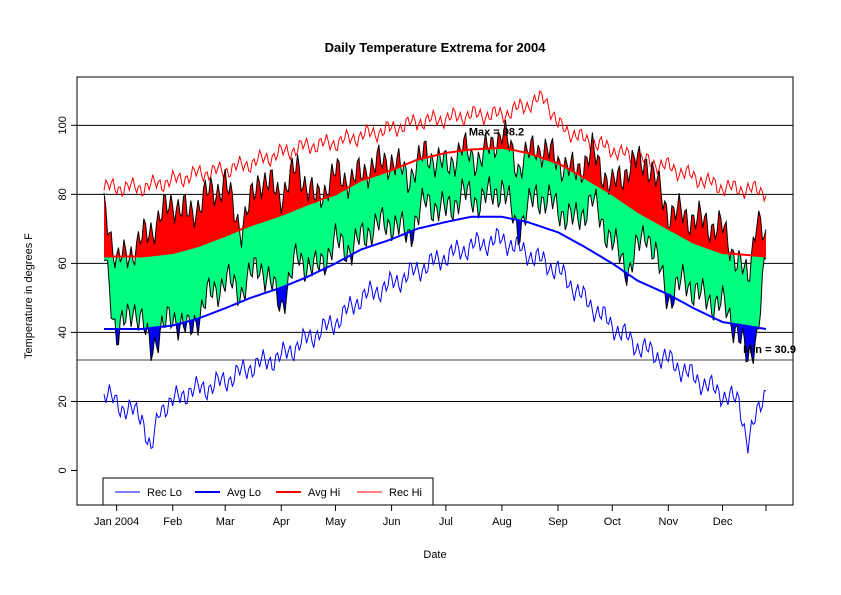  Describe the element at coordinates (225, 522) in the screenshot. I see `x-tick-label: Mar` at that location.